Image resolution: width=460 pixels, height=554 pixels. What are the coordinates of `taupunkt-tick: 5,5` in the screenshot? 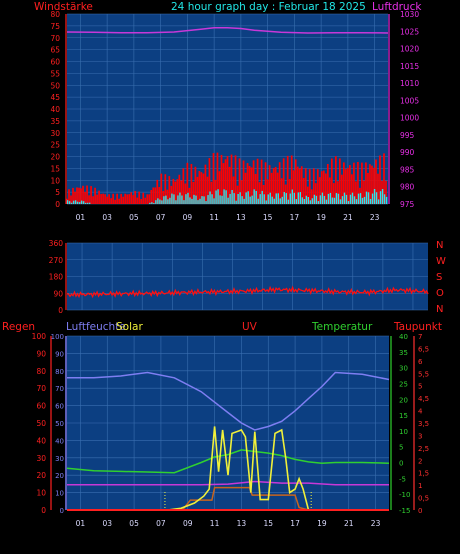 It's located at (423, 374).